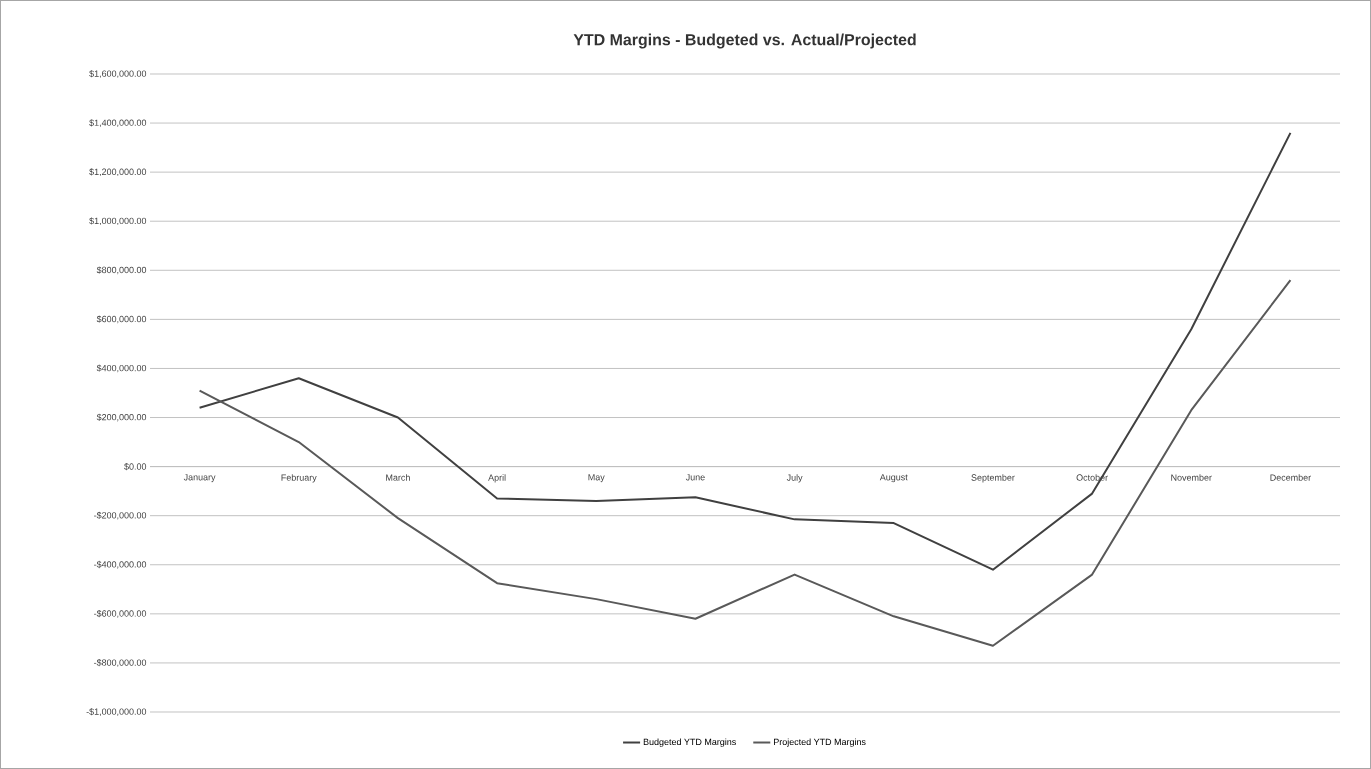 This screenshot has width=1371, height=769. I want to click on y-tick-label: -$600,000.00, so click(120, 613).